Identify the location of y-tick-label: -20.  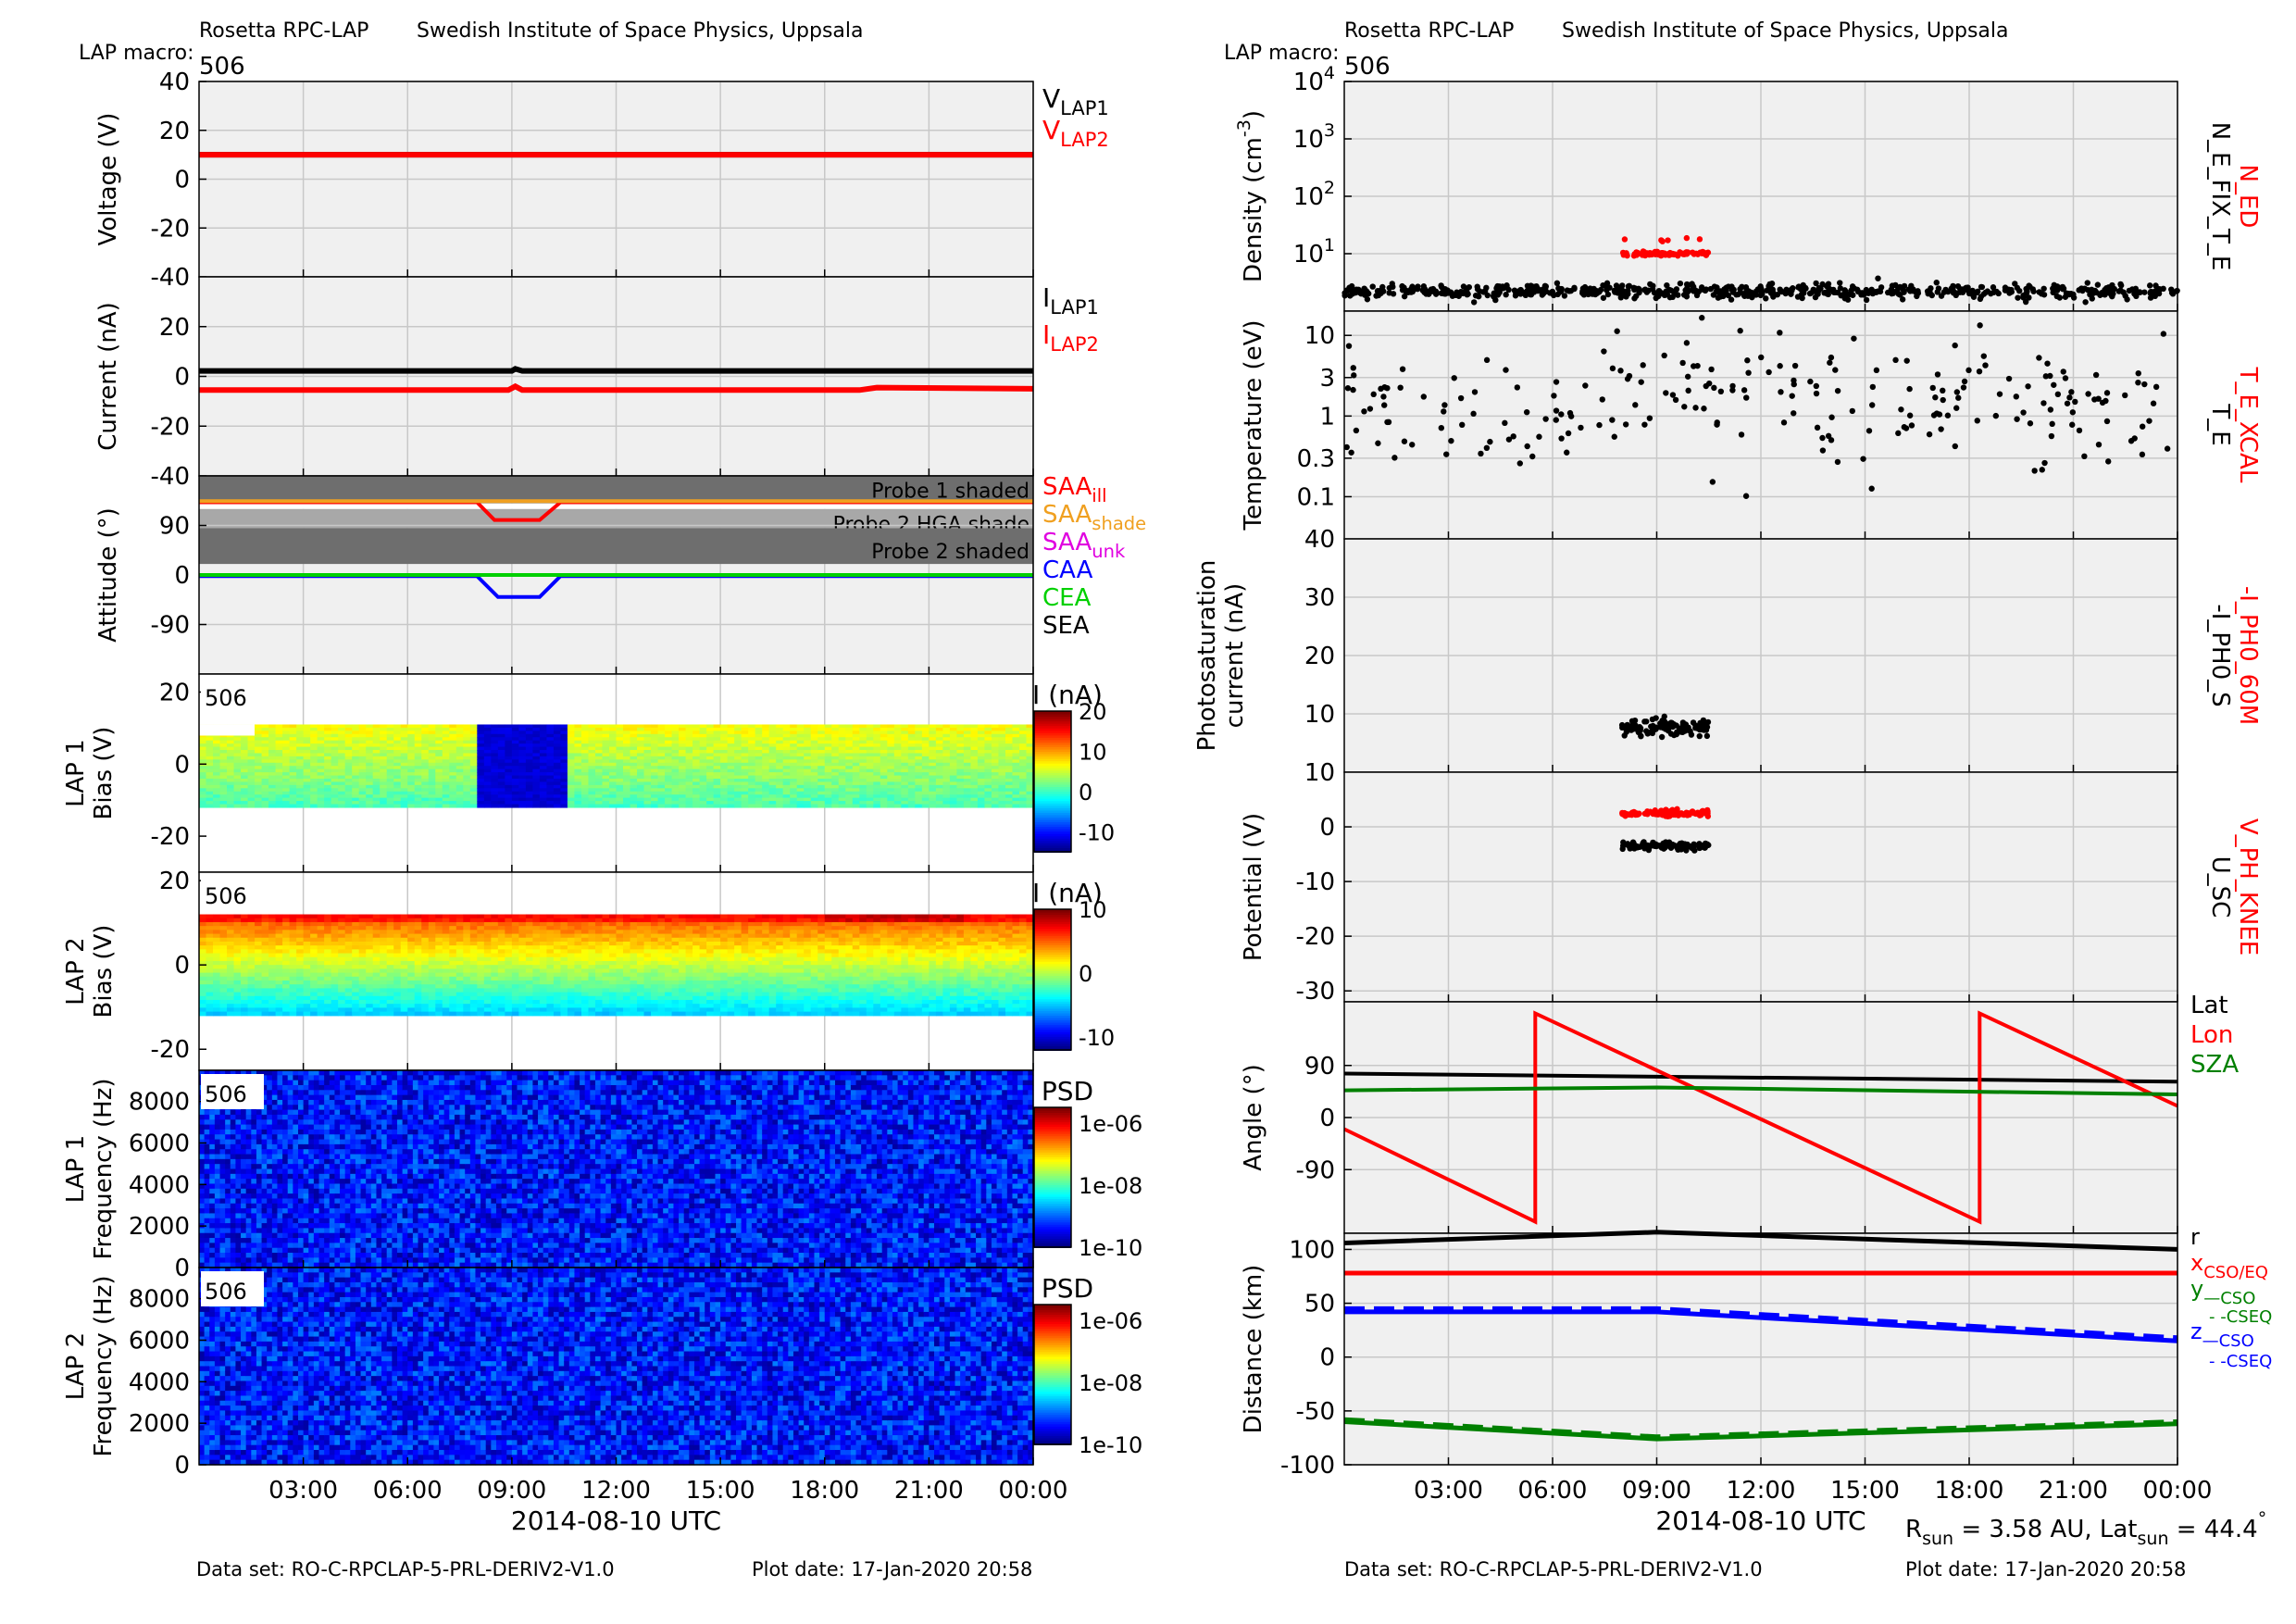
(170, 427).